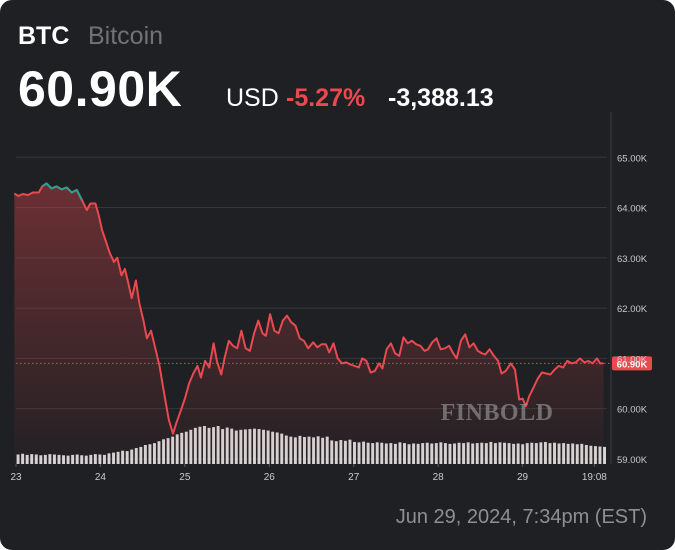 The image size is (675, 550). What do you see at coordinates (497, 413) in the screenshot?
I see `finbold-watermark: FINBOLD` at bounding box center [497, 413].